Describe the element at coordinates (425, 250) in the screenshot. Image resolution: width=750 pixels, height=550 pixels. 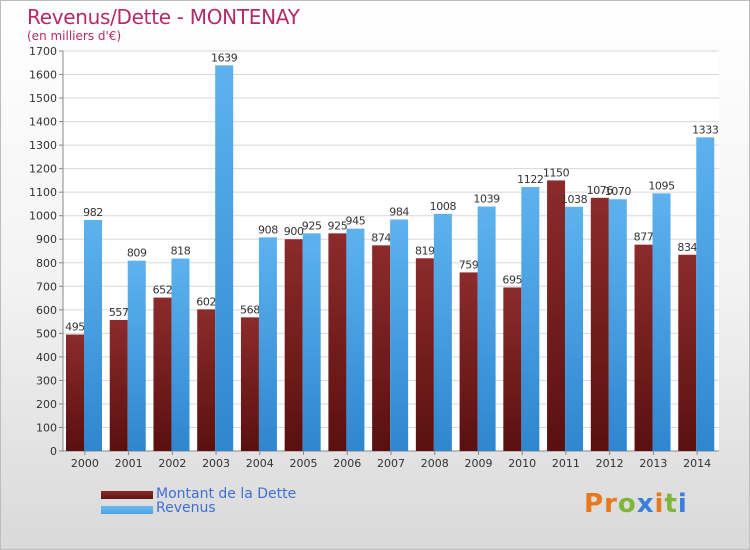
I see `data-label-dette: 819` at that location.